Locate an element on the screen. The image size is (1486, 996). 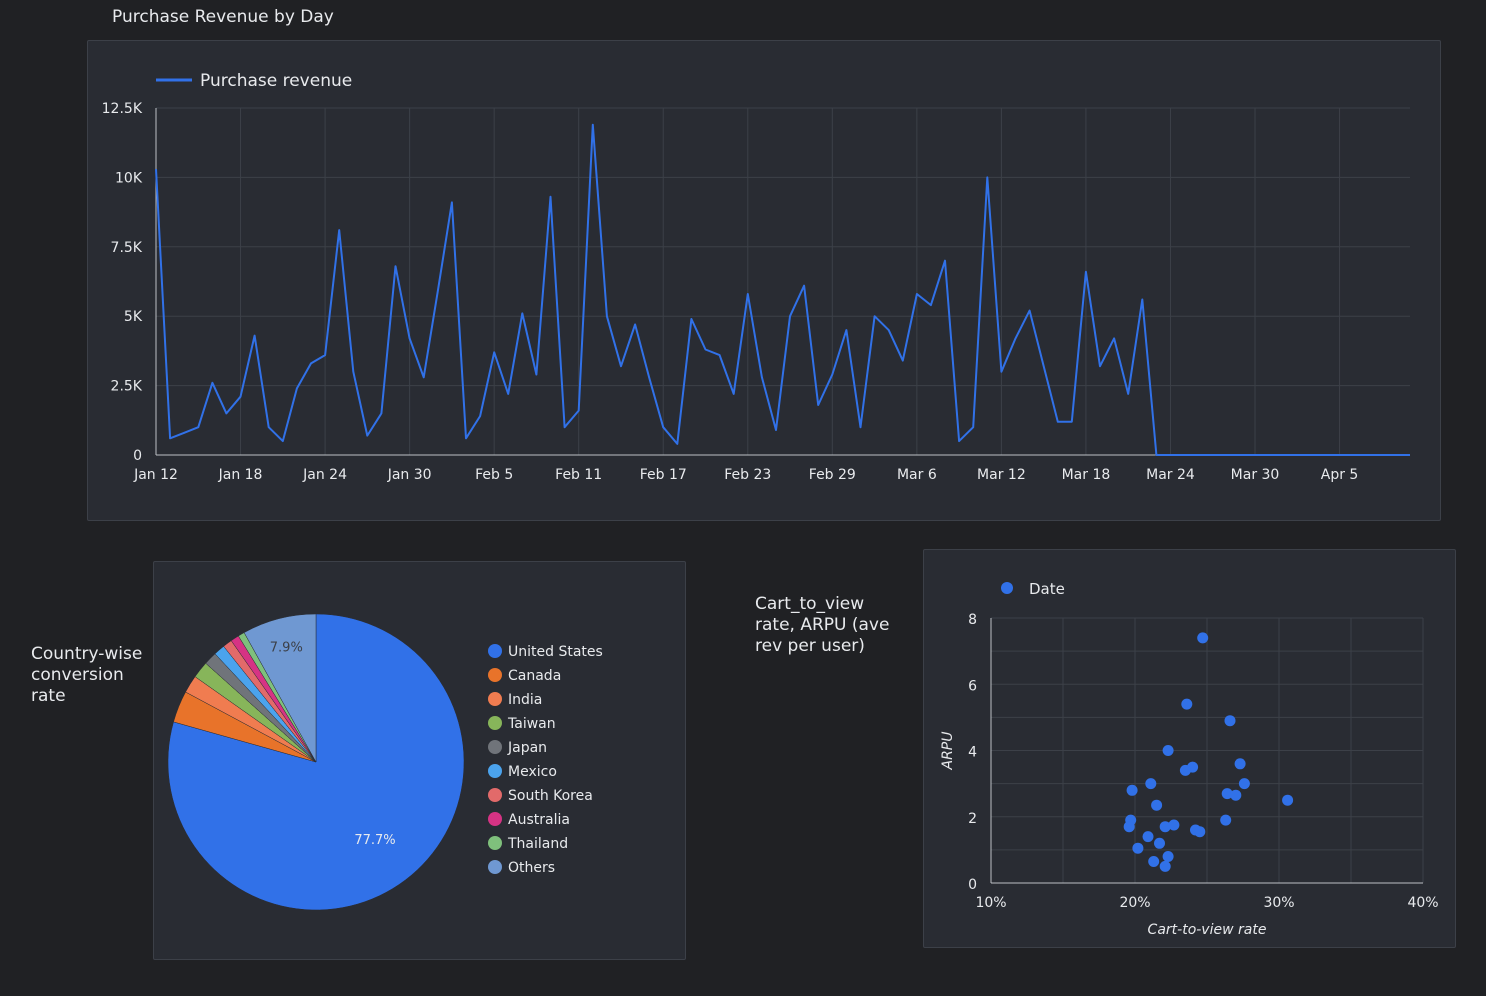
x-tick-label: 30% is located at coordinates (1278, 903).